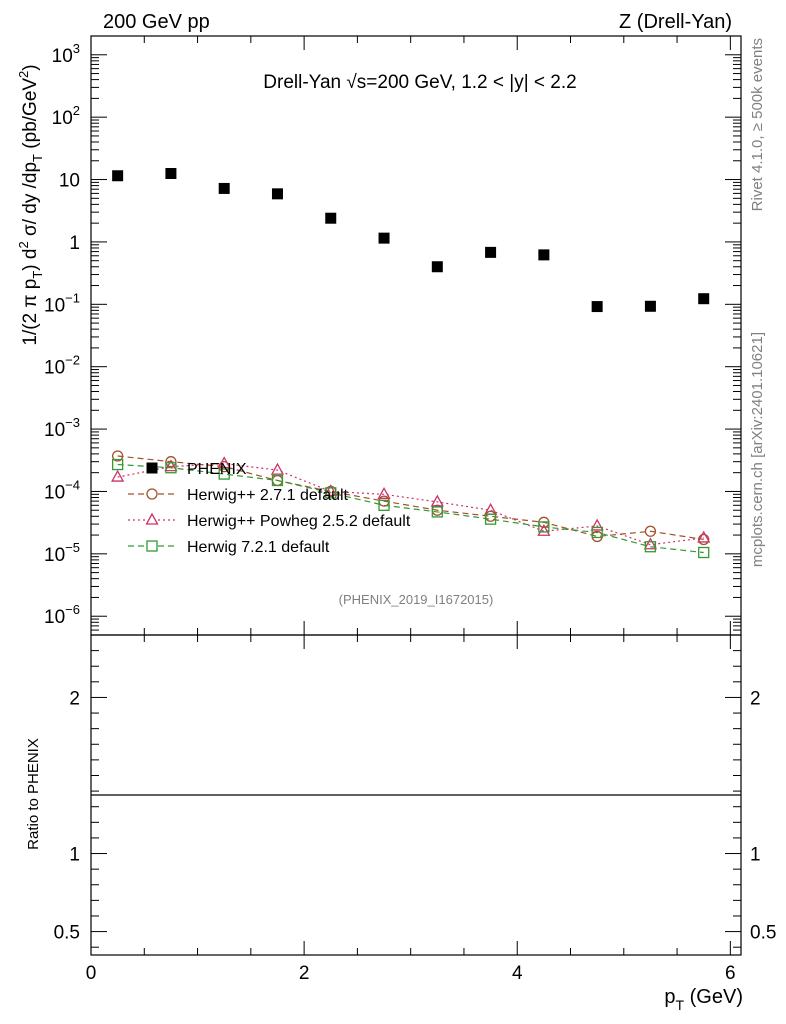 This screenshot has height=1024, width=786. I want to click on header-left: 200 GeV pp, so click(156, 22).